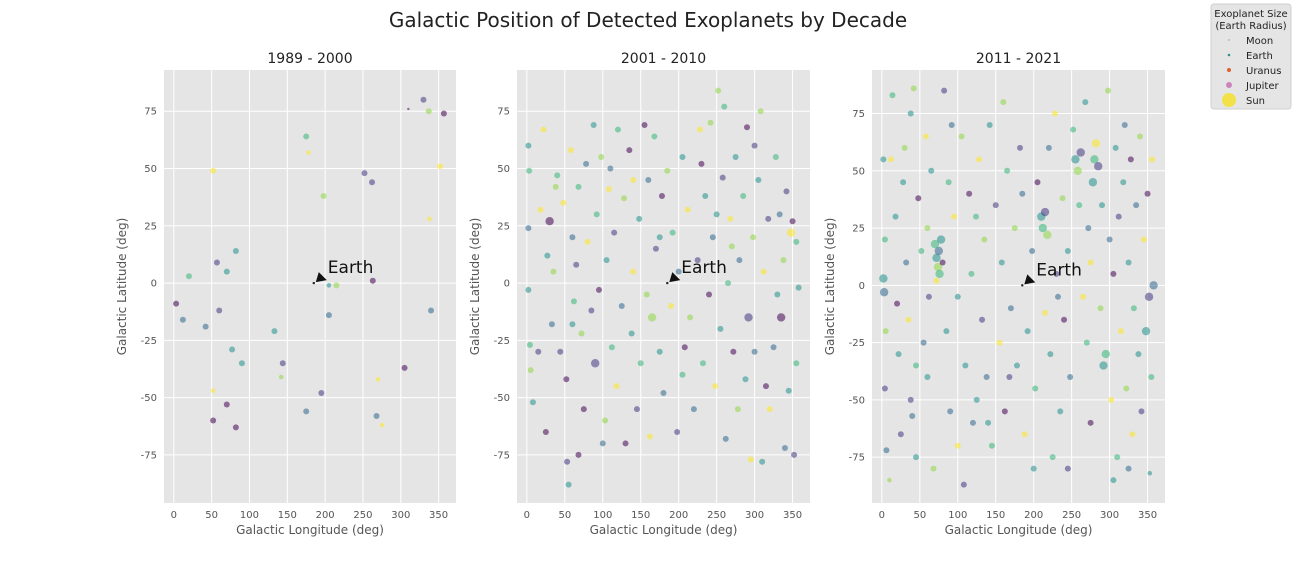  Describe the element at coordinates (792, 515) in the screenshot. I see `x-tick-label: 350` at that location.